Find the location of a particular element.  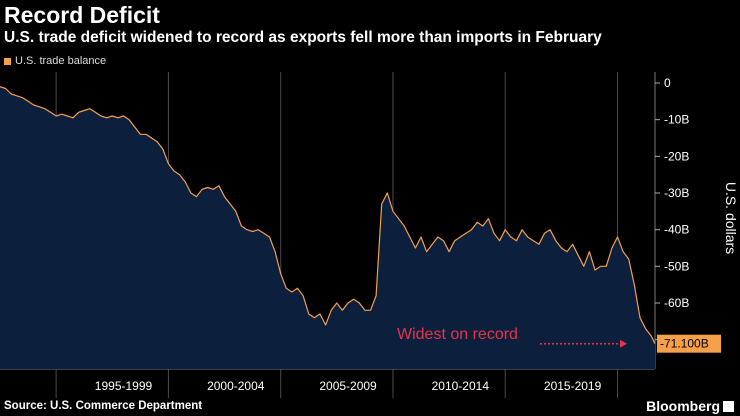

x-tick-label: 2010-2014 is located at coordinates (461, 386).